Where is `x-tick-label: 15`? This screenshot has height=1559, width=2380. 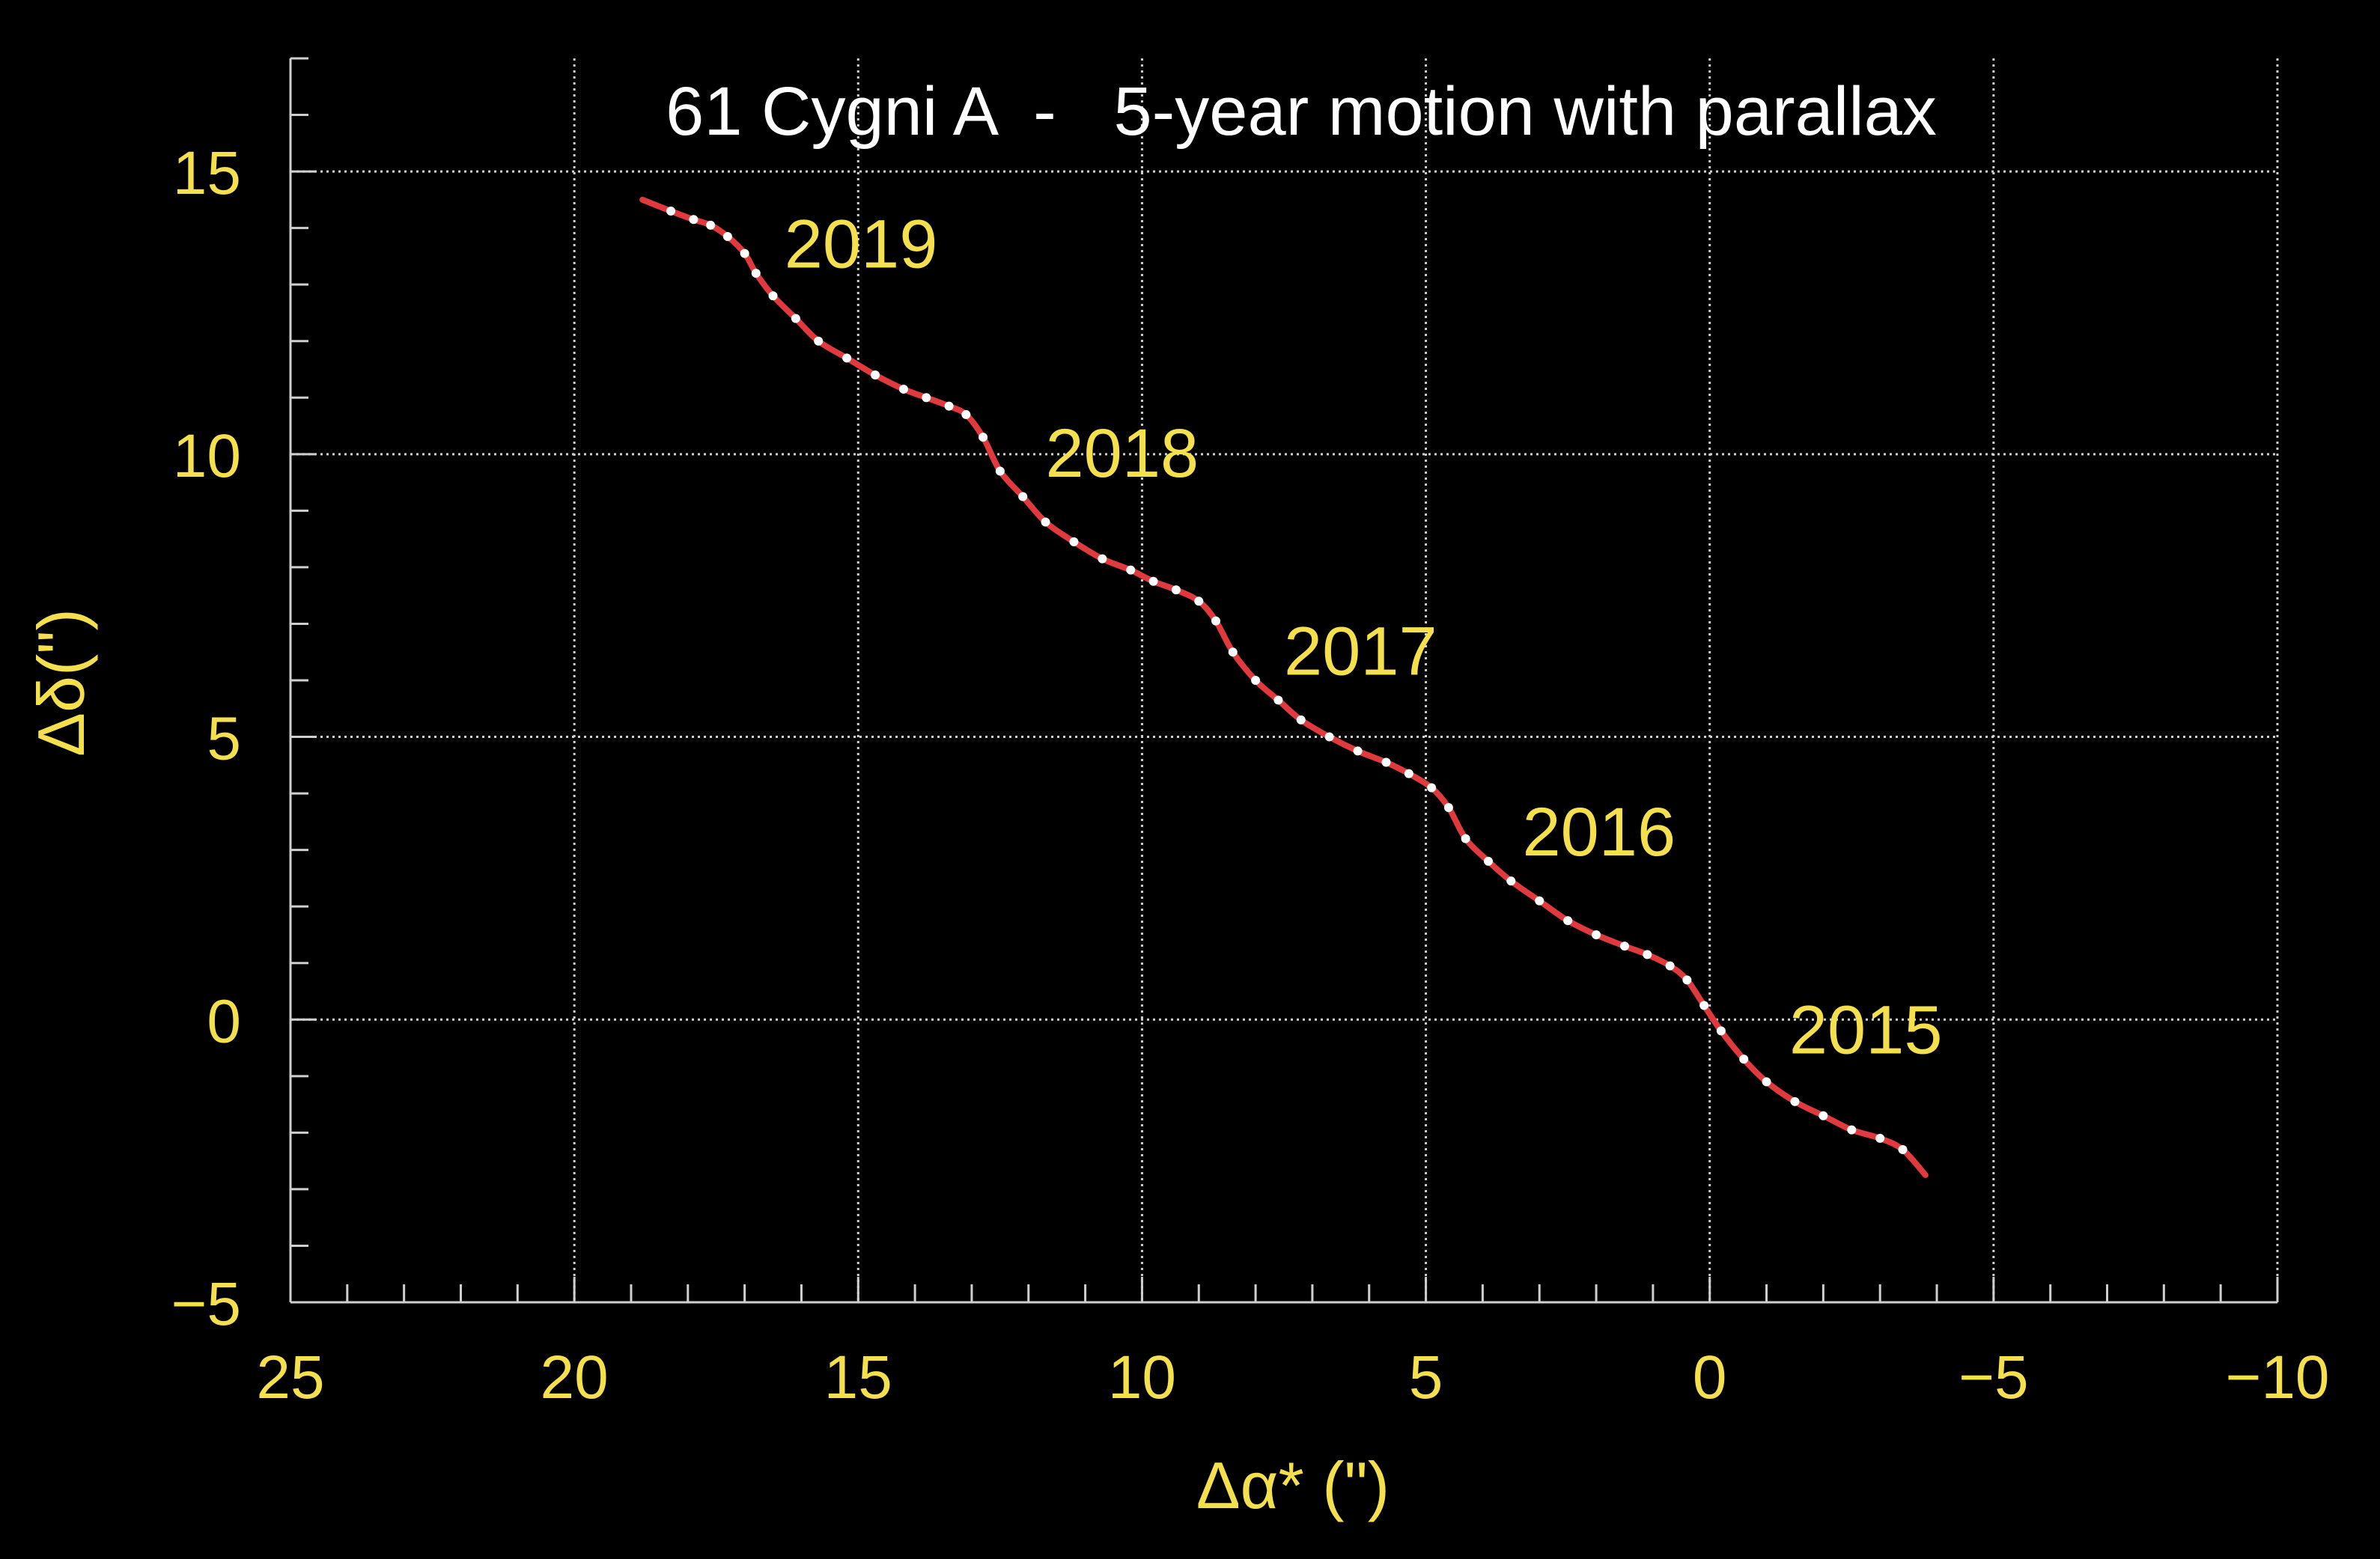 x-tick-label: 15 is located at coordinates (858, 1378).